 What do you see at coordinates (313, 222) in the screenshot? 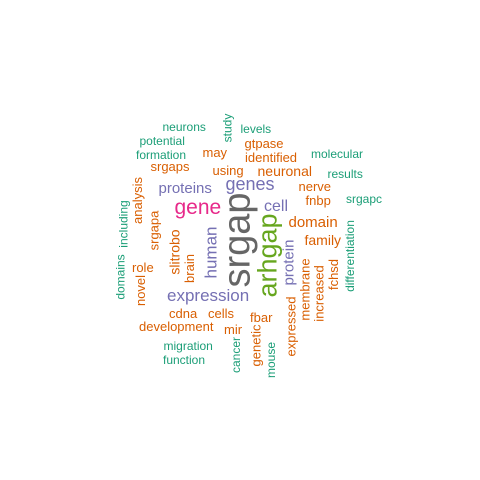
I see `word-domain: domain` at bounding box center [313, 222].